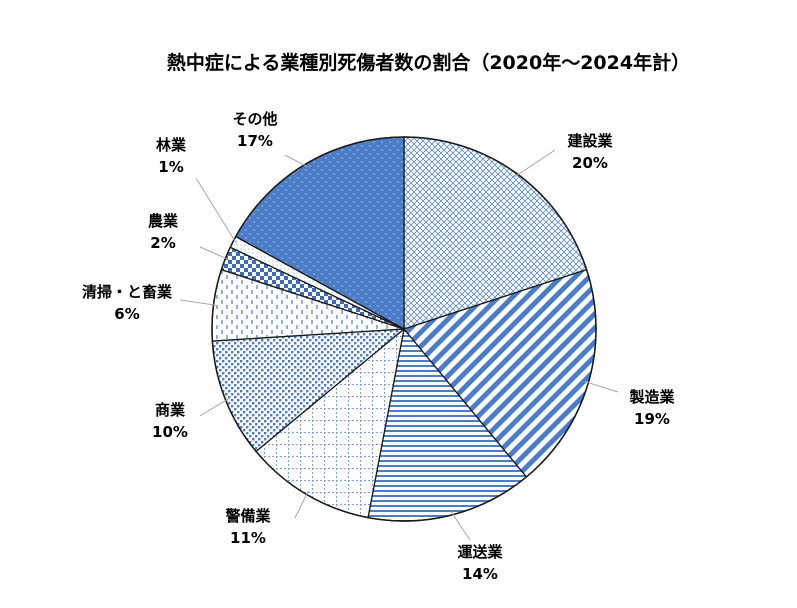  What do you see at coordinates (480, 563) in the screenshot?
I see `label-transport: 運送業 14%` at bounding box center [480, 563].